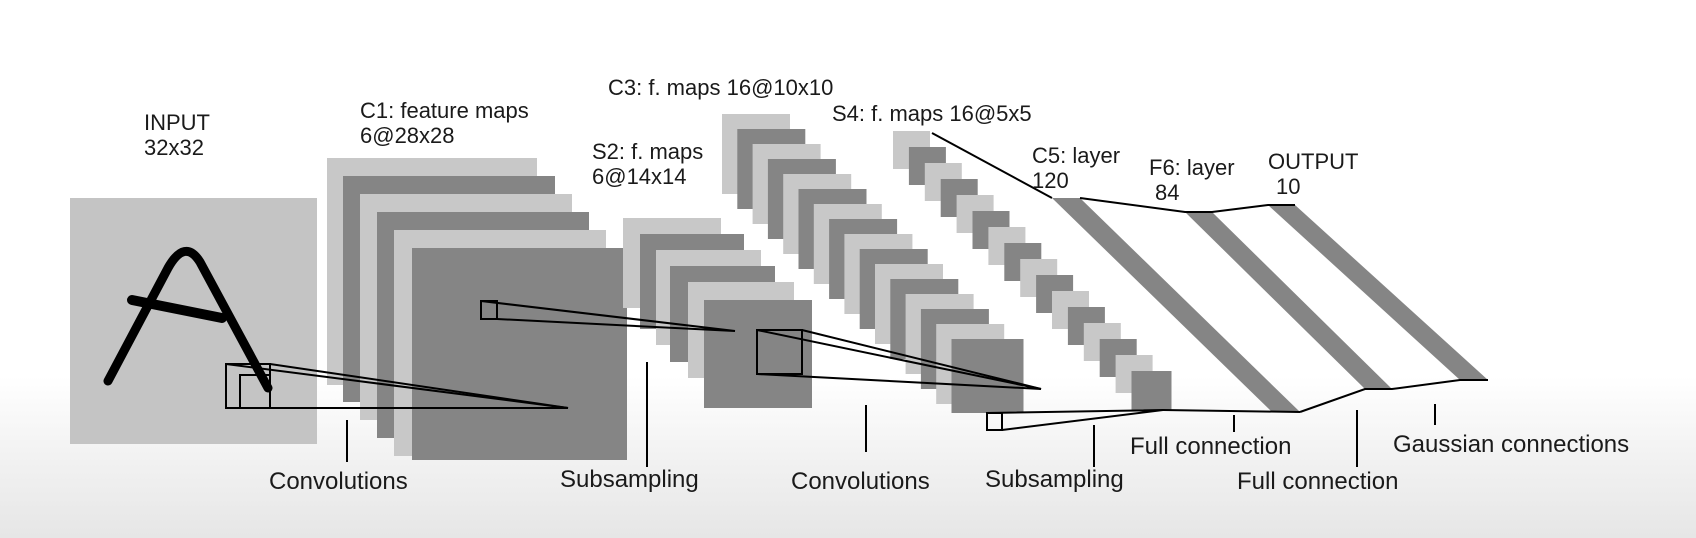 The width and height of the screenshot is (1696, 538). What do you see at coordinates (1054, 479) in the screenshot?
I see `subsampling-2-label: Subsampling` at bounding box center [1054, 479].